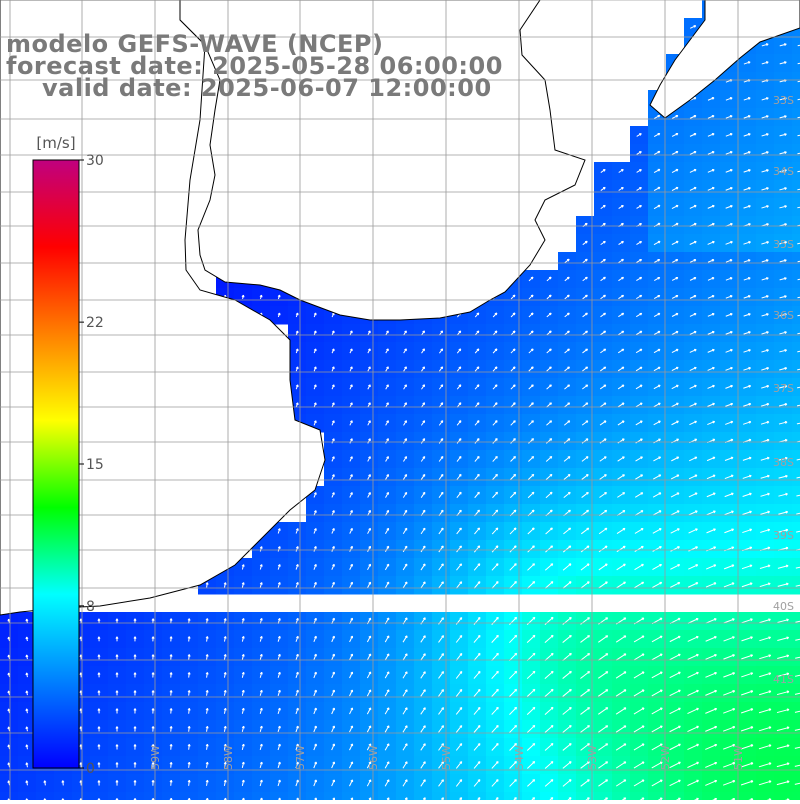 This screenshot has width=800, height=804. I want to click on colorbar-tick-label: 22, so click(95, 323).